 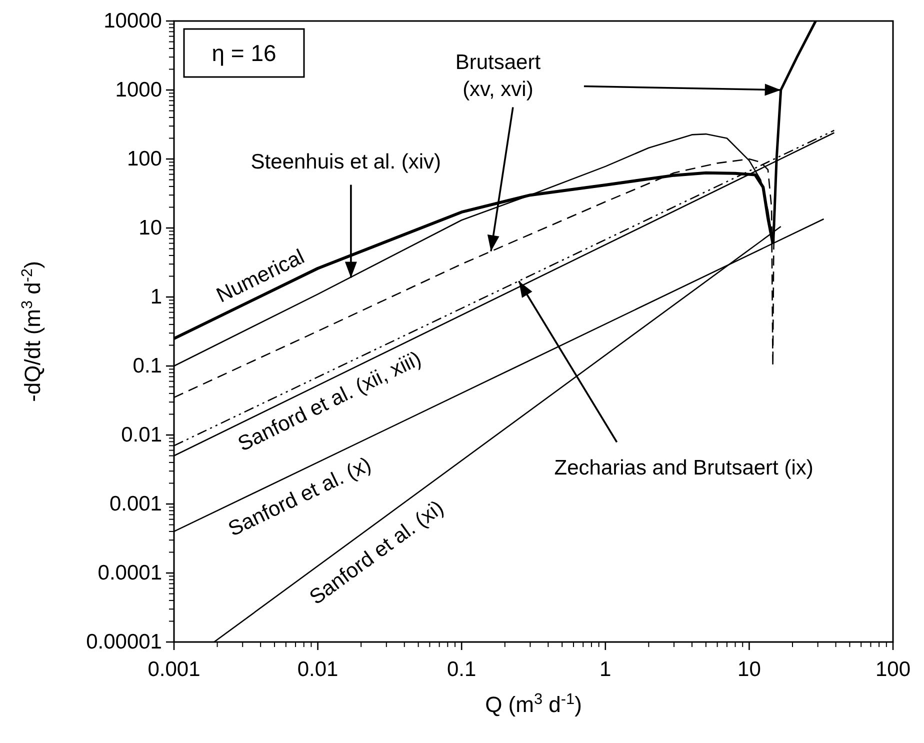 What do you see at coordinates (498, 75) in the screenshot?
I see `annotation: Brutsaert (xv, xvi)` at bounding box center [498, 75].